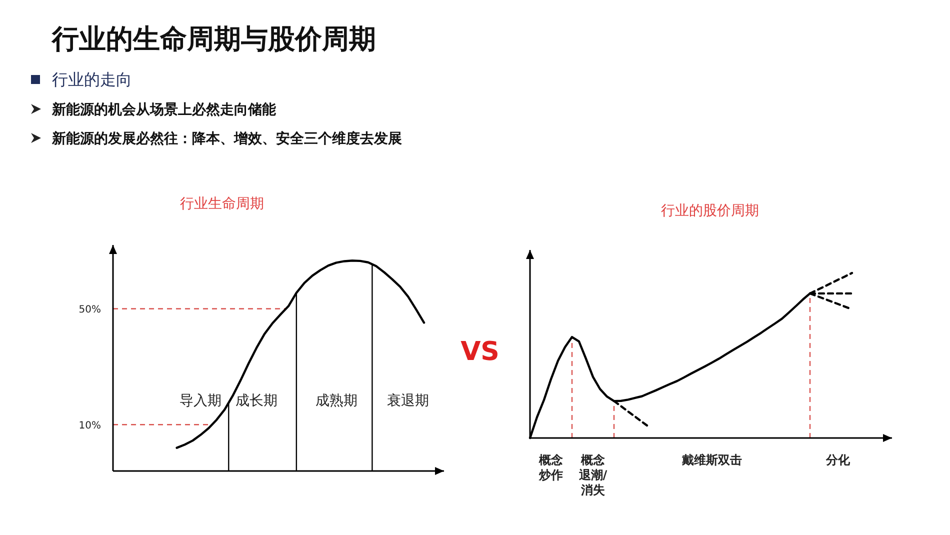 Image resolution: width=950 pixels, height=535 pixels. What do you see at coordinates (593, 475) in the screenshot?
I see `x-tick-label: 概念退潮/消失` at bounding box center [593, 475].